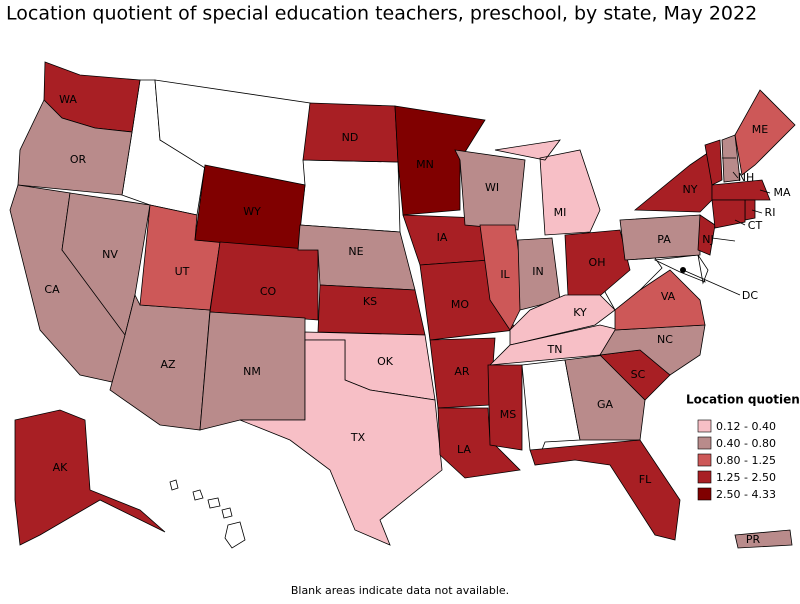 The image size is (800, 604). I want to click on legend-label: 0.80 - 1.25, so click(746, 460).